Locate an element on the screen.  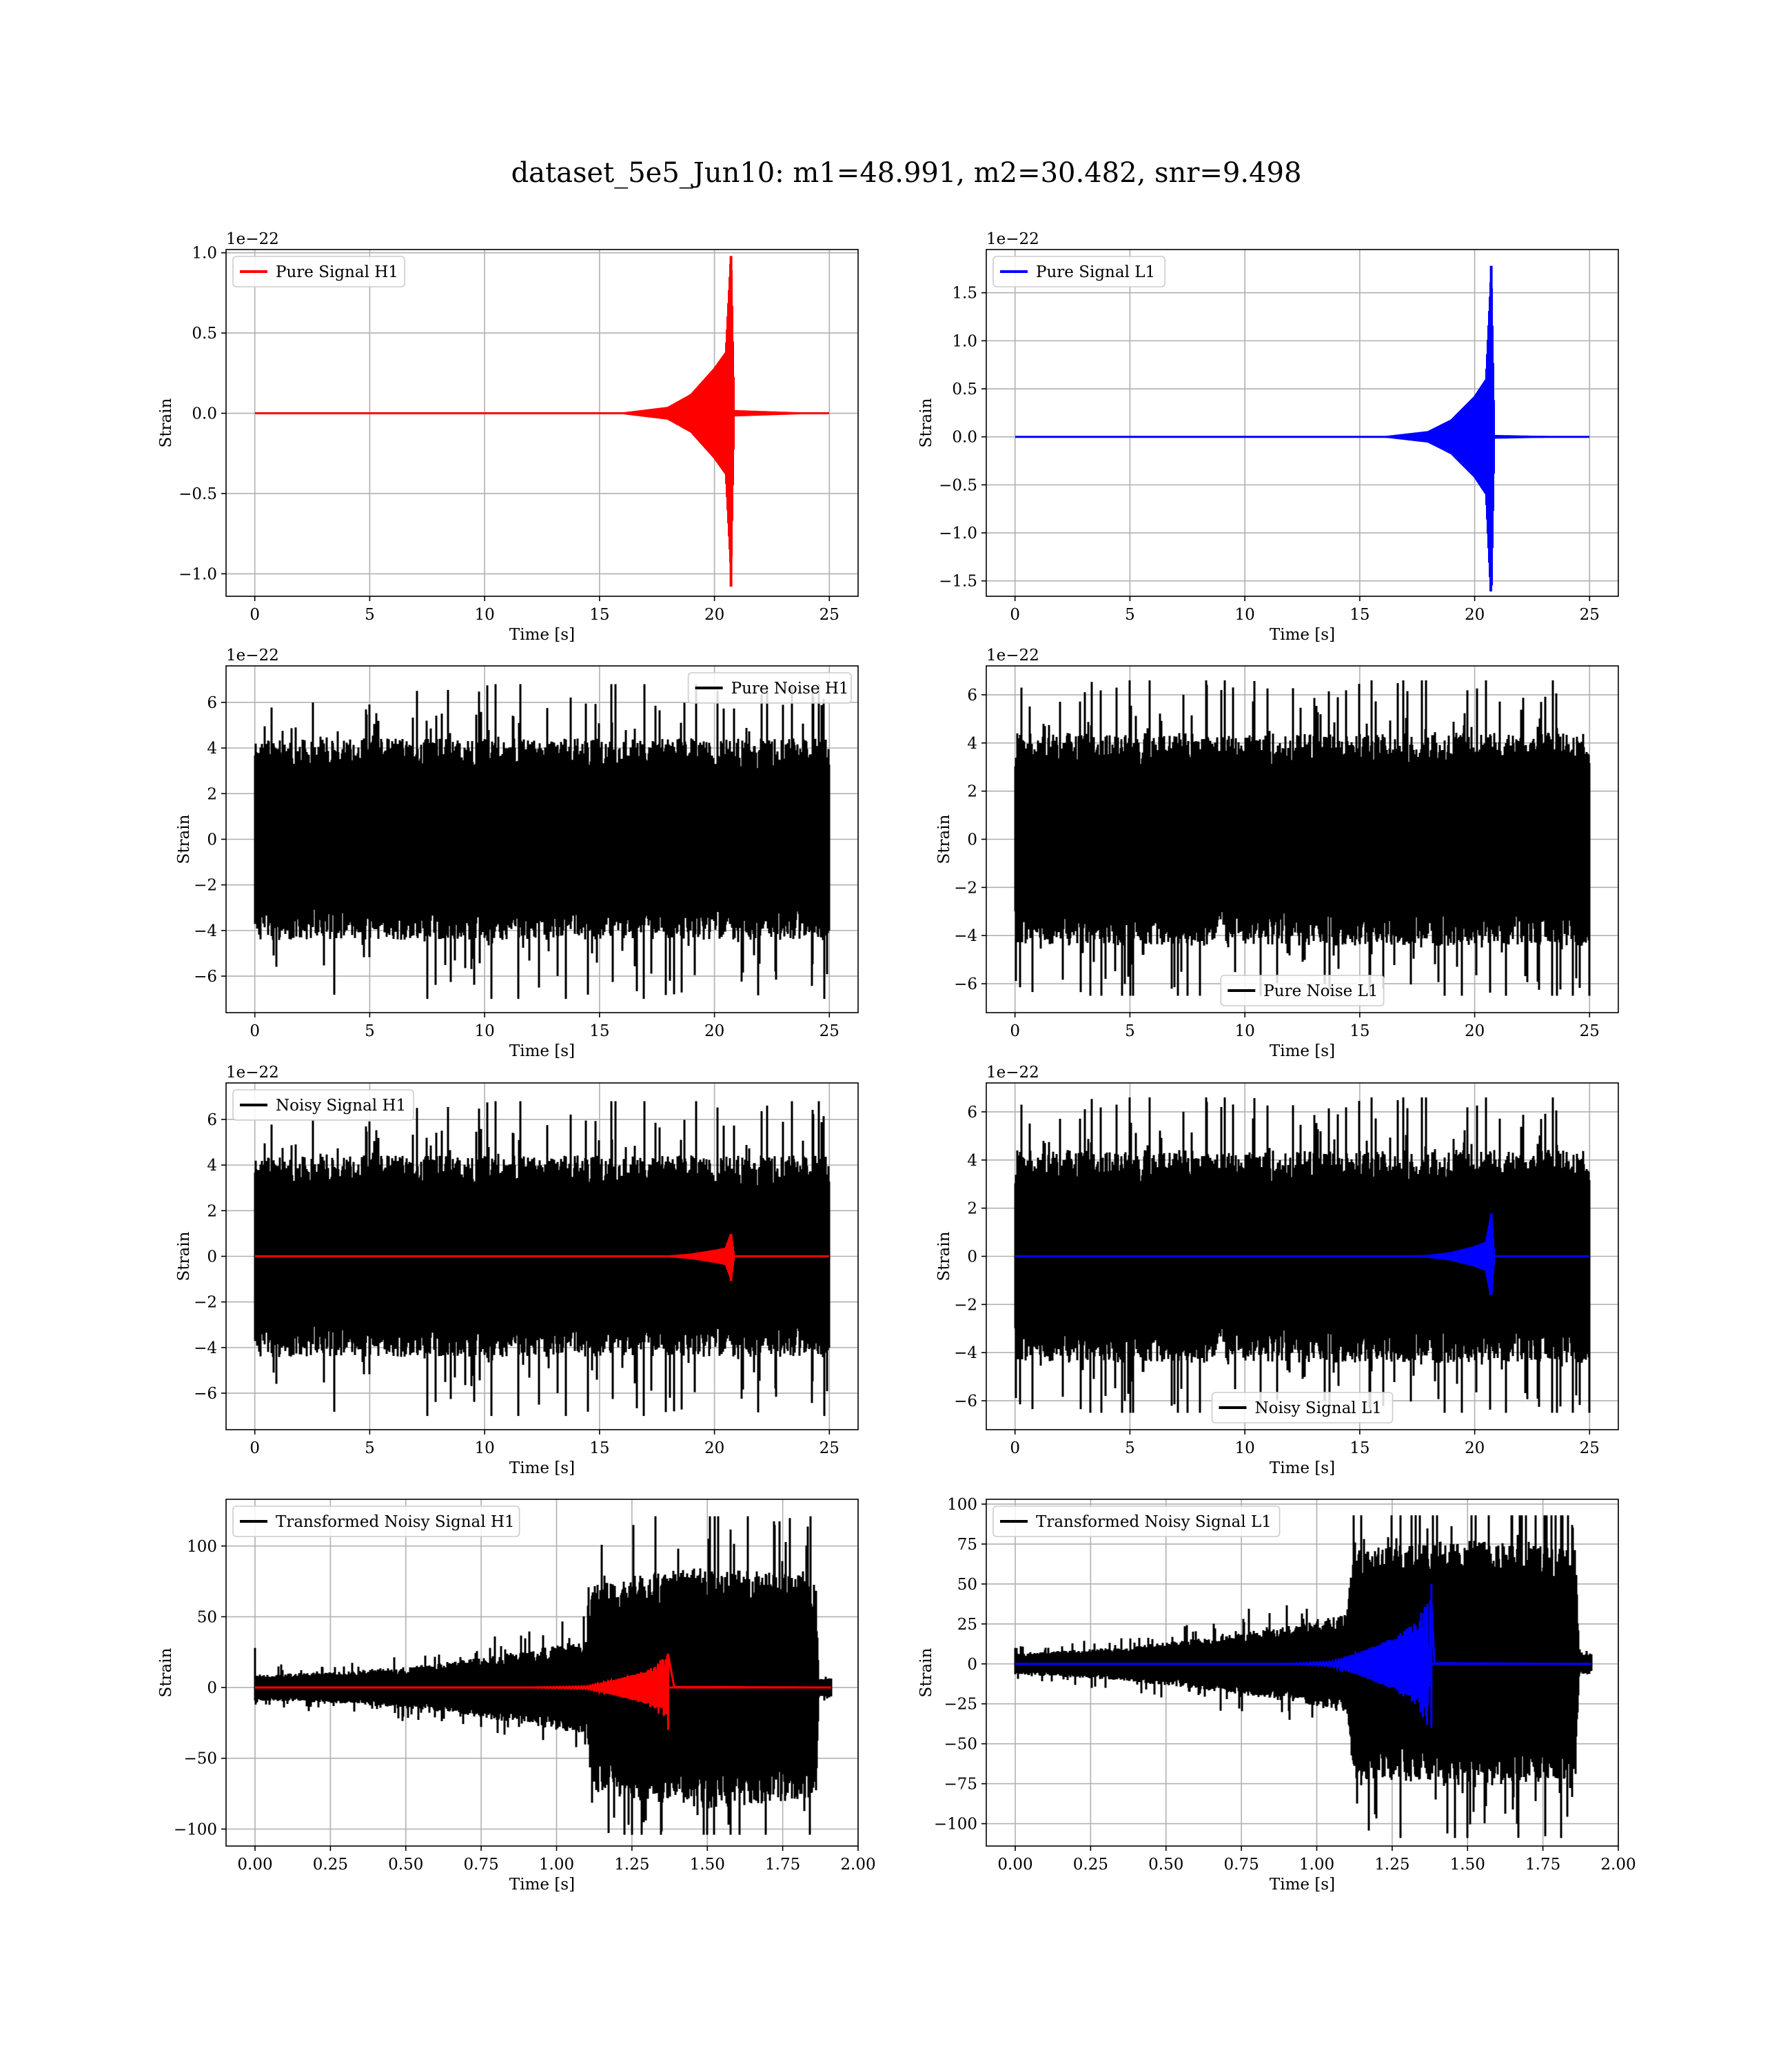
y-tick-label: −6 is located at coordinates (205, 1394).